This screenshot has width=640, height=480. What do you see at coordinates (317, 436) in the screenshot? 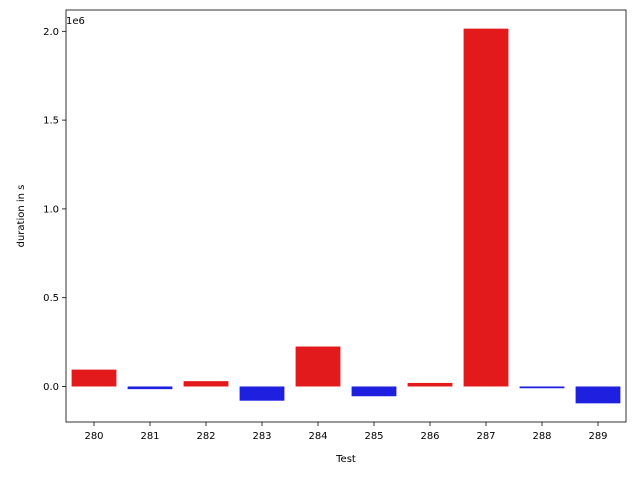
I see `x-tick-label-284: 284` at bounding box center [317, 436].